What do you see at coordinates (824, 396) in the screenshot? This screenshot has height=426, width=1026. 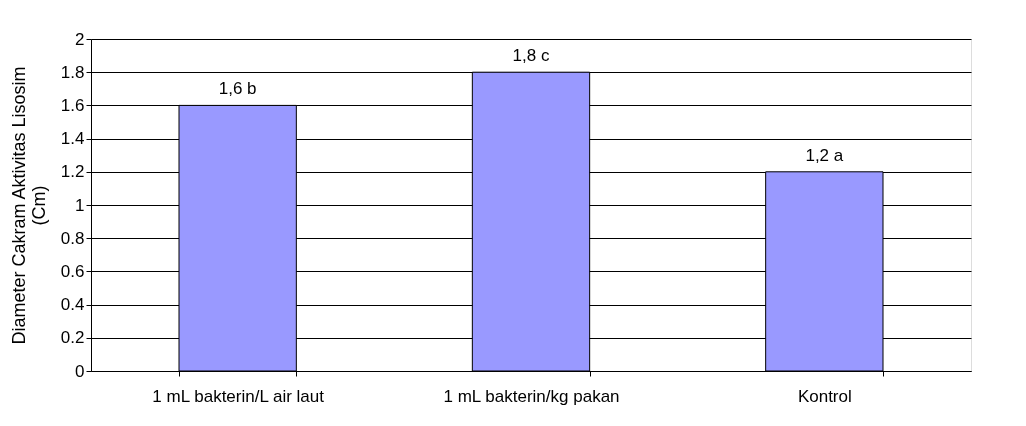 I see `x-tick-label: Kontrol` at bounding box center [824, 396].